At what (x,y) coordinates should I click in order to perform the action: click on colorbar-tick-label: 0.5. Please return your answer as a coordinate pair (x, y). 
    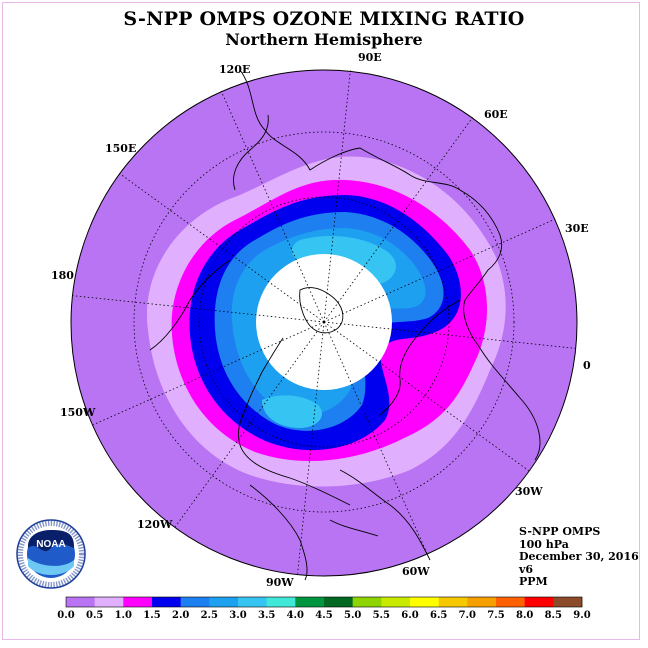
    Looking at the image, I should click on (94, 615).